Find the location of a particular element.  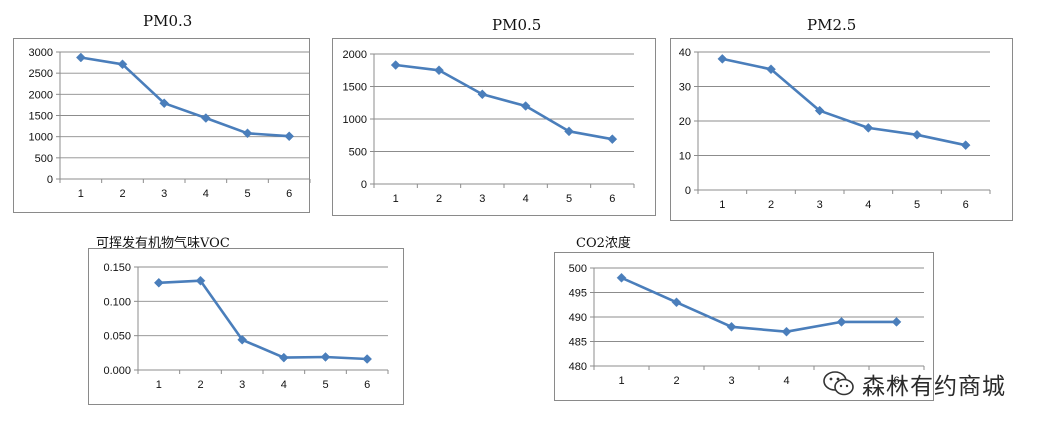

chart-pm05: 0 500 1000 1500 2000 1 2 3 4 5 6 is located at coordinates (494, 127).